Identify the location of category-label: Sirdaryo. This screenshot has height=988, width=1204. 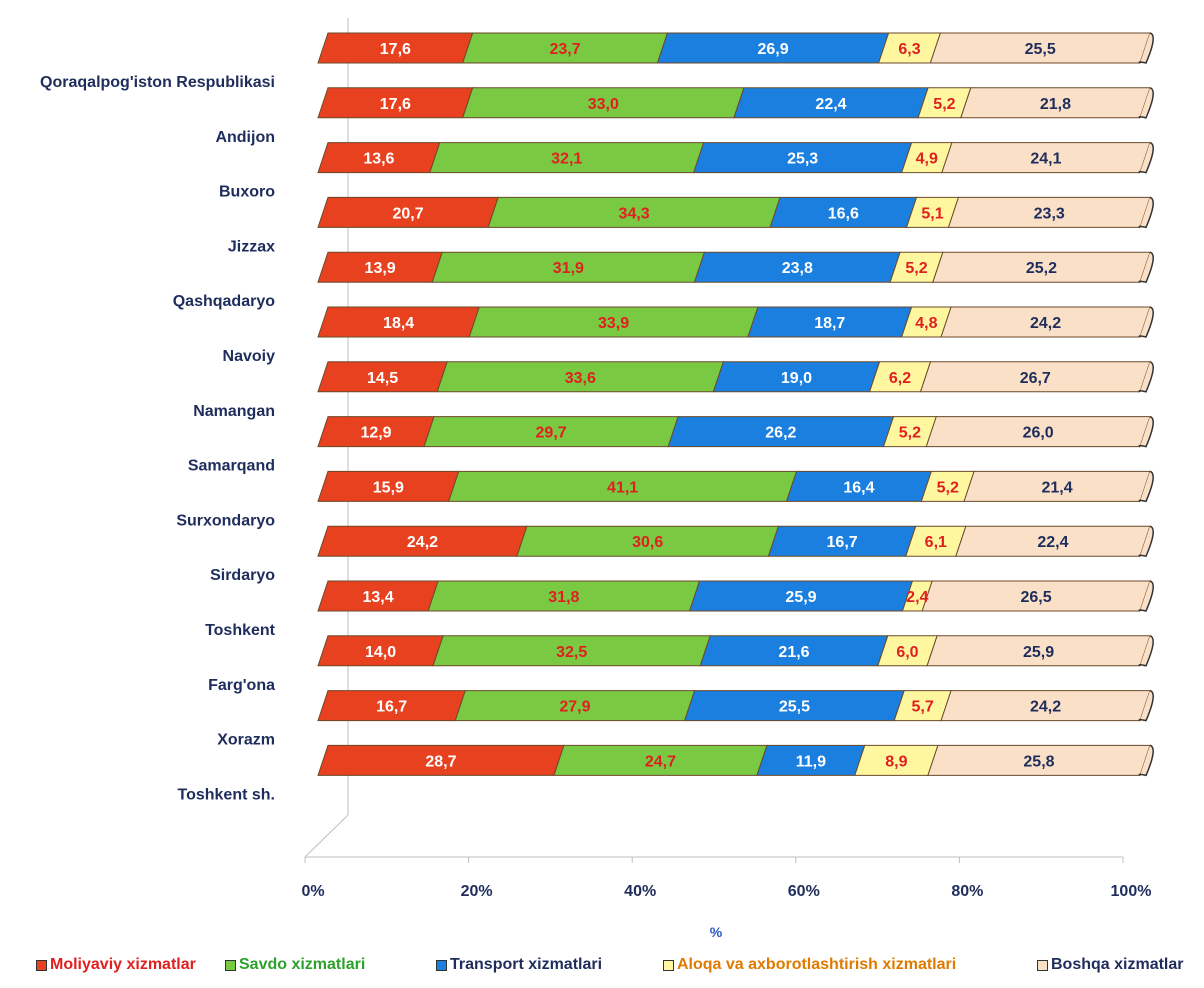
(242, 575).